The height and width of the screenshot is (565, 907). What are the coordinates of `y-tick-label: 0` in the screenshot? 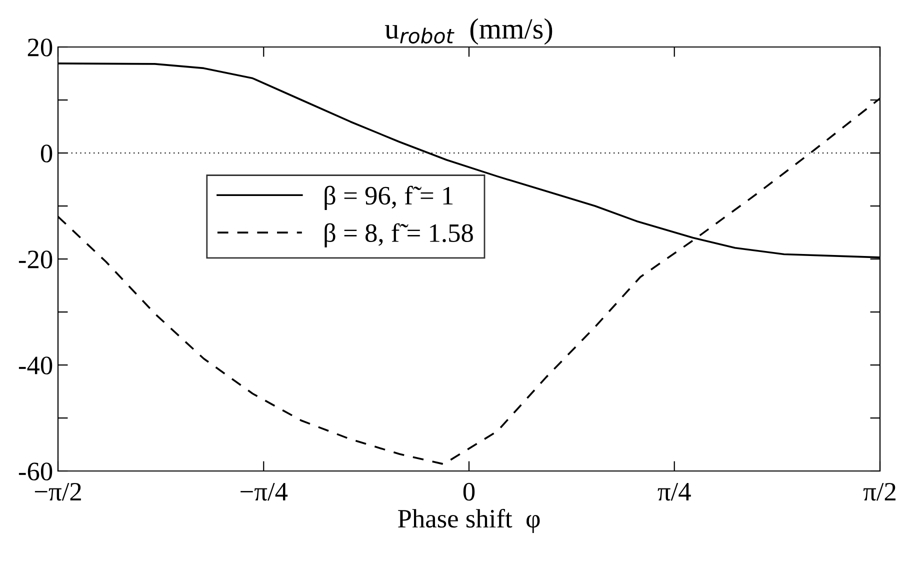 It's located at (46, 153).